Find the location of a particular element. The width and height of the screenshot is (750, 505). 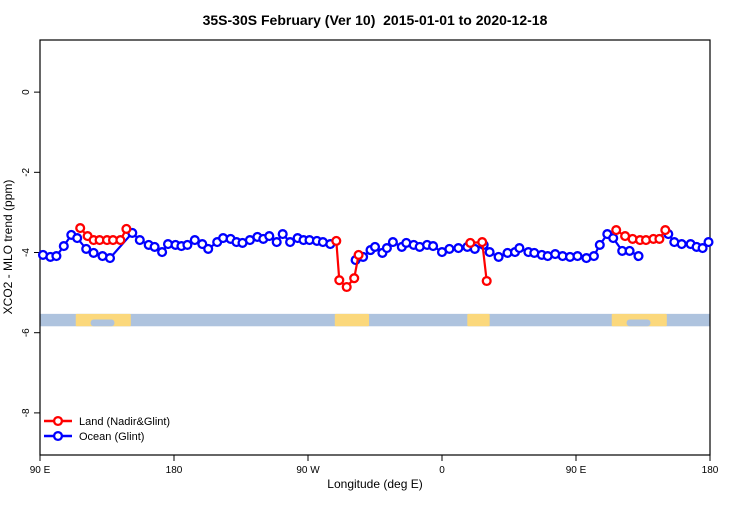

legend-label: Land (Nadir&Glint) is located at coordinates (124, 422).